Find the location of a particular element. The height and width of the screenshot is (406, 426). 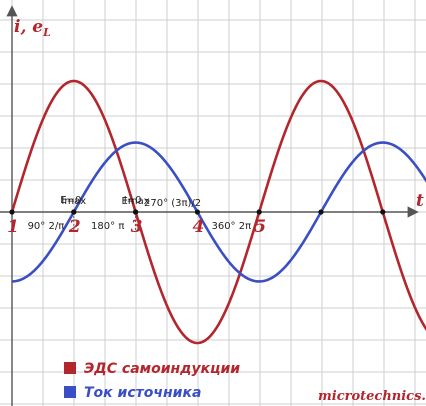

guide-lines is located at coordinates (105, 221).